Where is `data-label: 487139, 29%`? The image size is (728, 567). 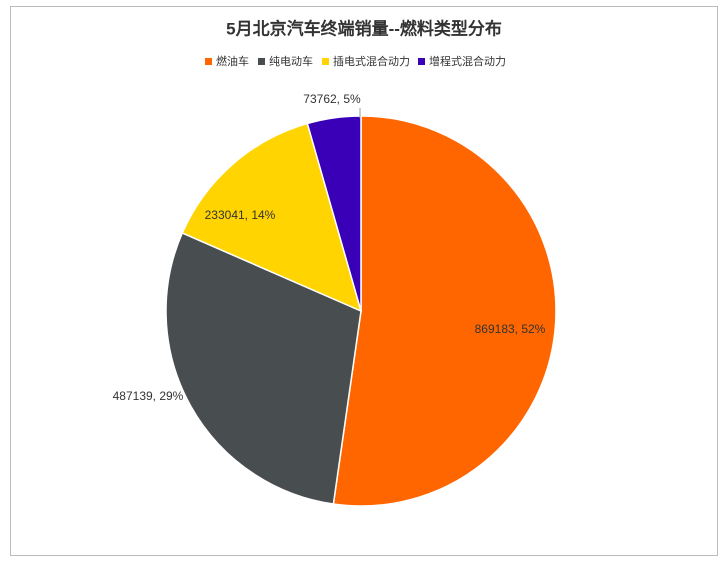
data-label: 487139, 29% is located at coordinates (148, 396).